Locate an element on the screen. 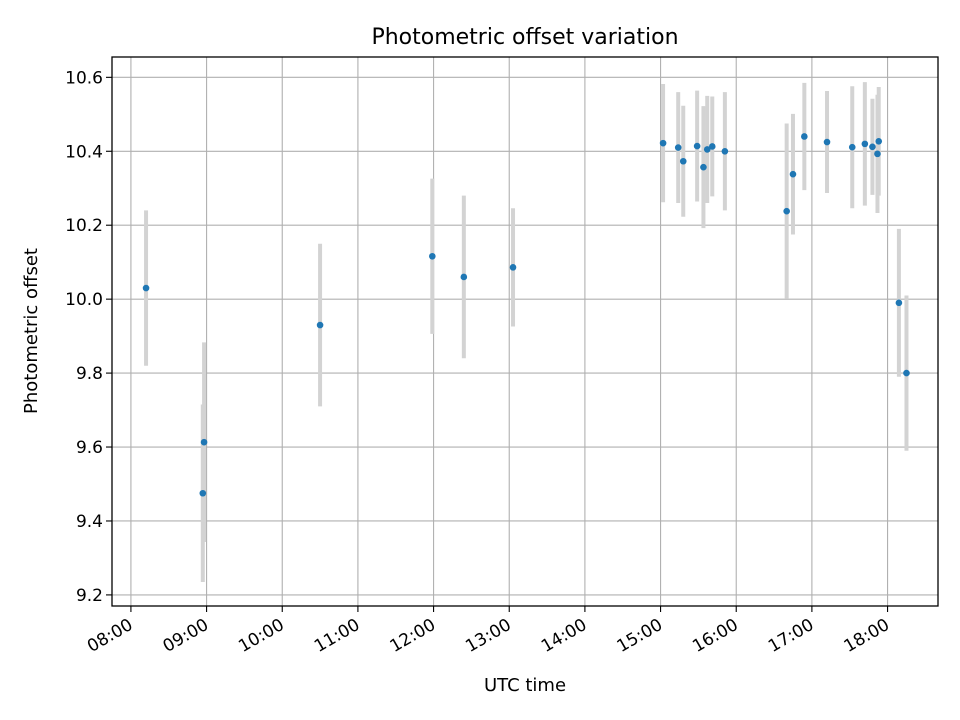 This screenshot has height=720, width=960. y-tick-label: 9.8 is located at coordinates (89, 374).